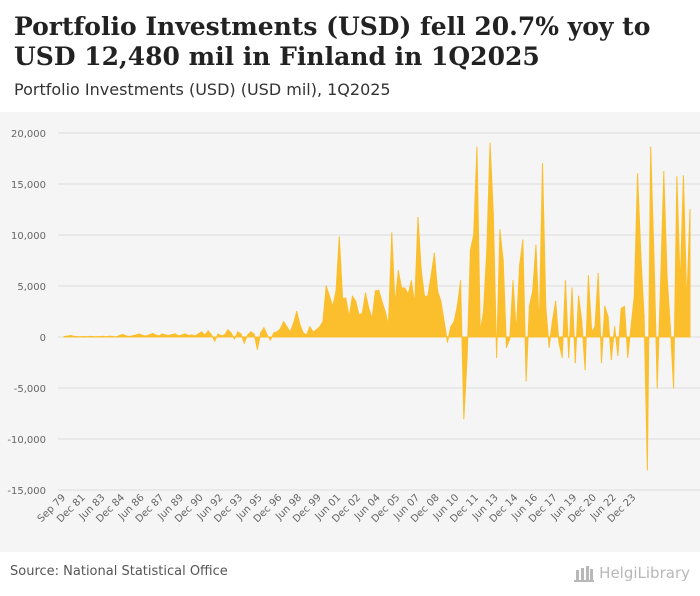 The image size is (700, 596). Describe the element at coordinates (26, 440) in the screenshot. I see `y-tick-label: -10,000` at that location.